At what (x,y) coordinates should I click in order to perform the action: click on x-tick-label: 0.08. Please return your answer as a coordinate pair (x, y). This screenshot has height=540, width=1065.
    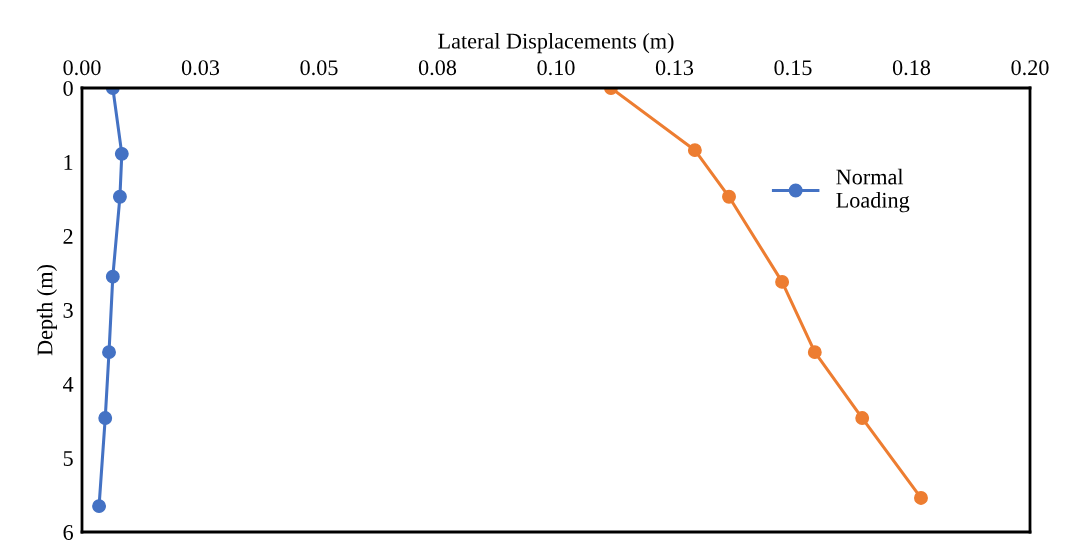
    Looking at the image, I should click on (437, 68).